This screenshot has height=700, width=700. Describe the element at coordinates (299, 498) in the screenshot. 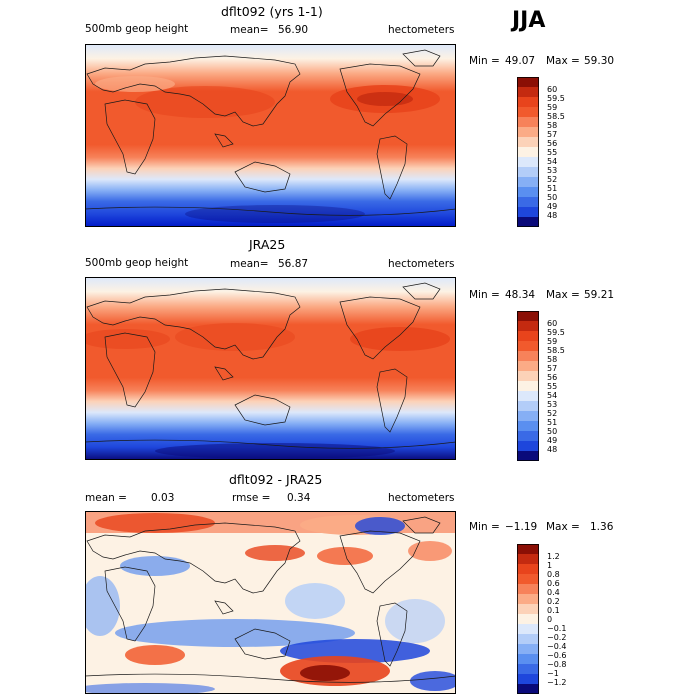

I see `panel3-rmse-value: 0.34` at that location.